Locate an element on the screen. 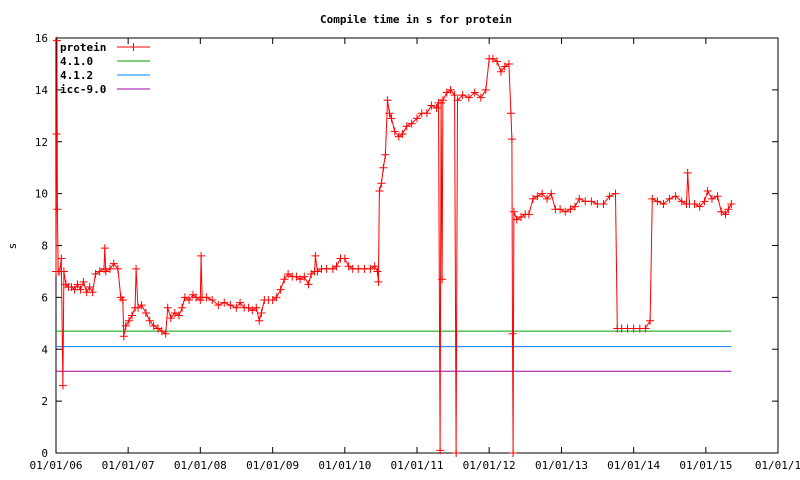 This screenshot has width=800, height=480. x-tick-label: 01/01/11 is located at coordinates (417, 465).